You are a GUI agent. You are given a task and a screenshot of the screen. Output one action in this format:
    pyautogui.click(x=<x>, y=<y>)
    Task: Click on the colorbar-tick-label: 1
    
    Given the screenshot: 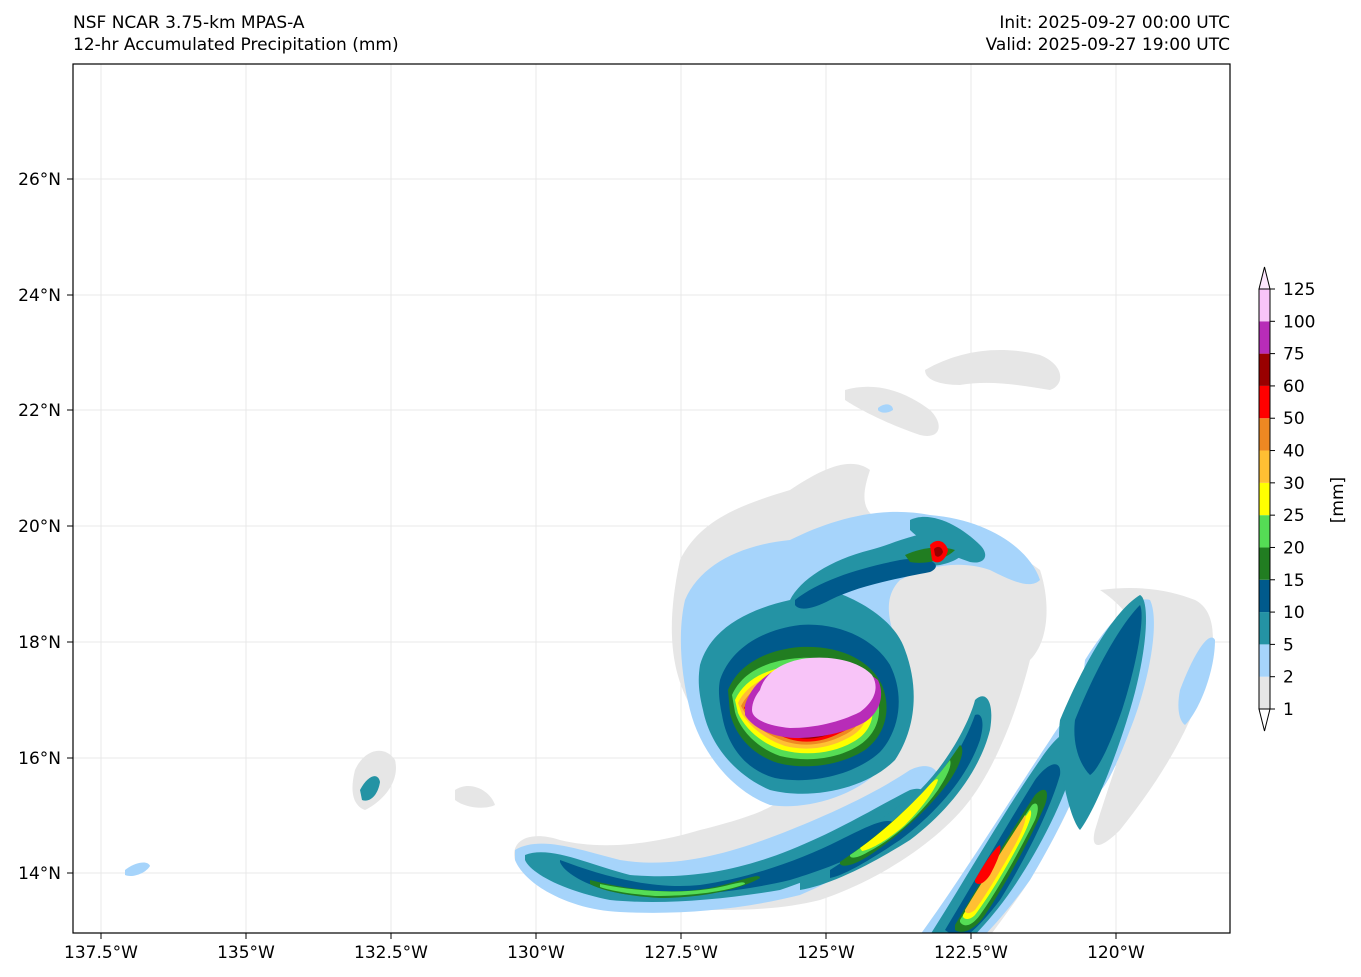 What is the action you would take?
    pyautogui.click(x=1288, y=710)
    